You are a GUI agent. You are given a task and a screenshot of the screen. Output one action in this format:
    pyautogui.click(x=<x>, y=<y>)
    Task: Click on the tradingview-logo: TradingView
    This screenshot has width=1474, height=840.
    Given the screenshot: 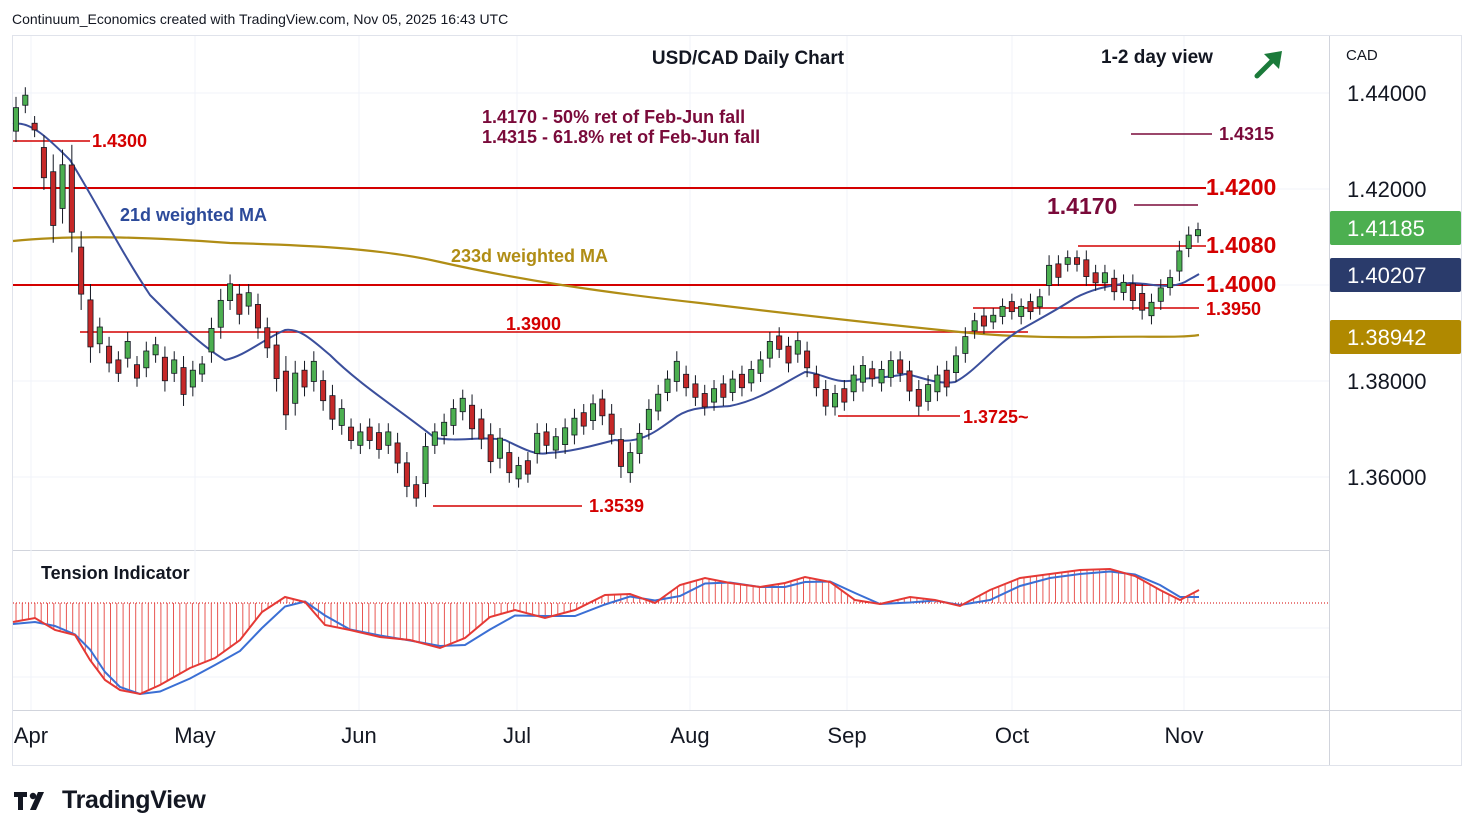 What is the action you would take?
    pyautogui.click(x=110, y=800)
    